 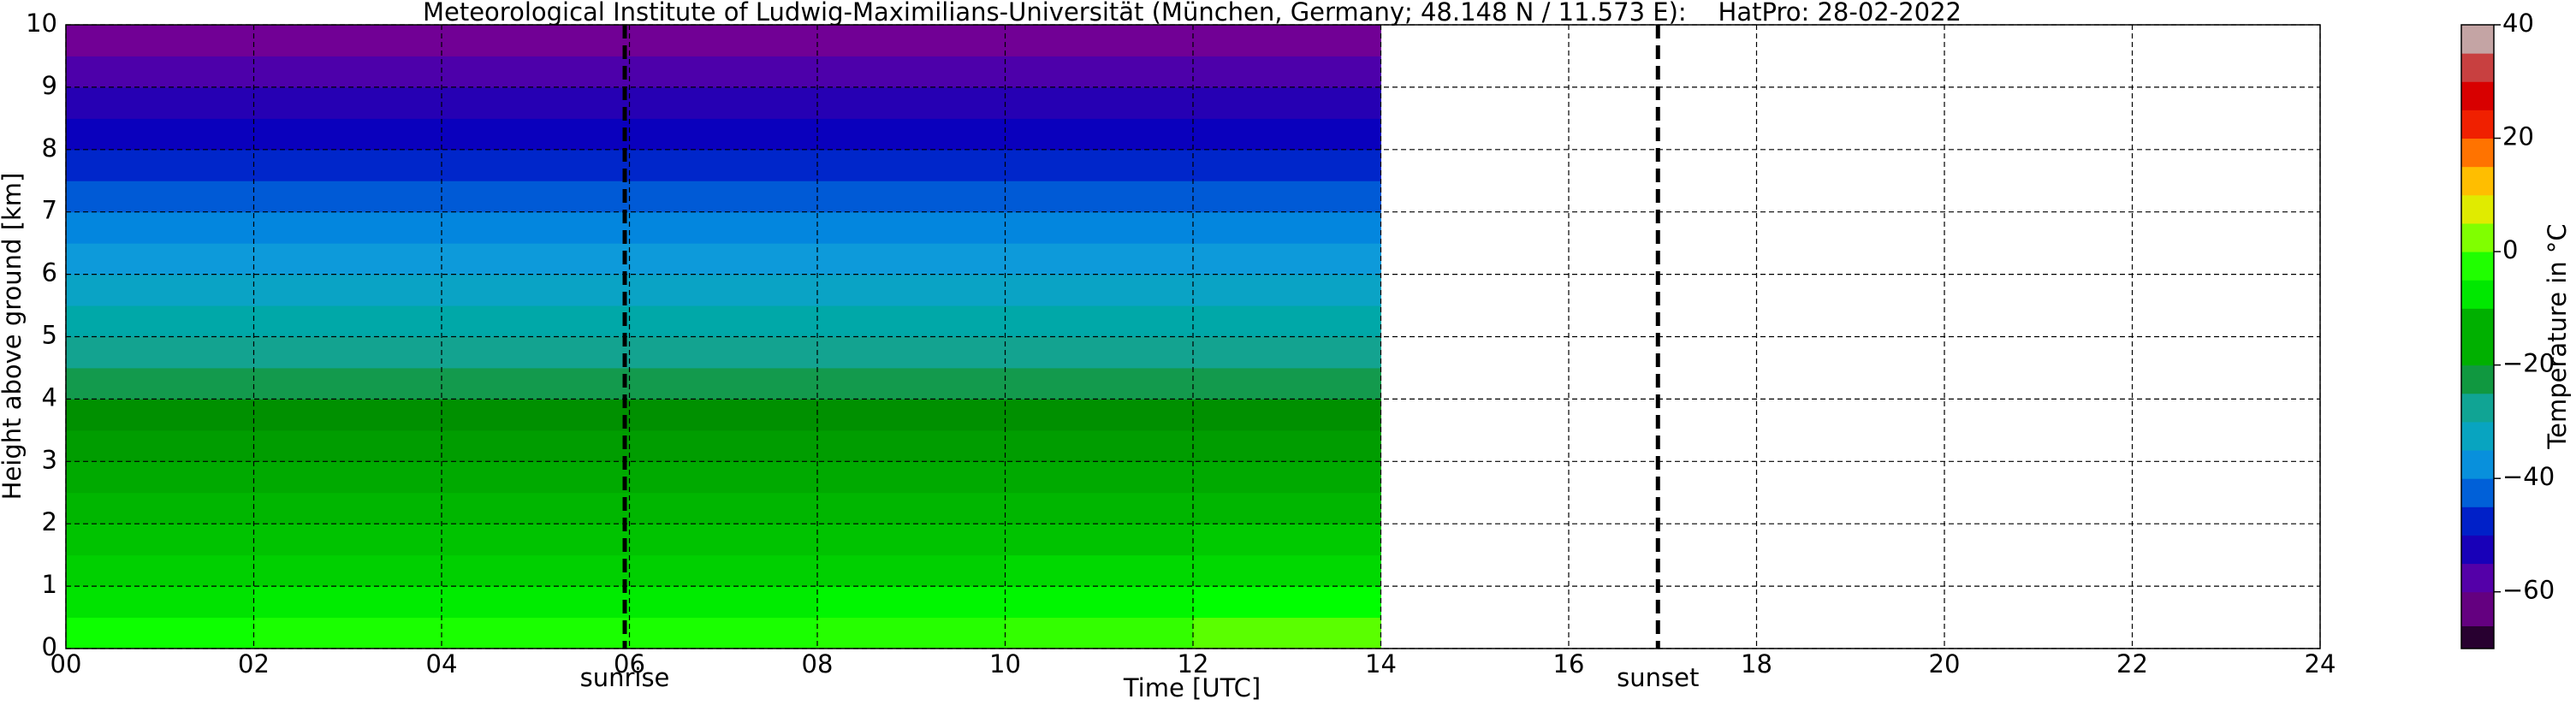 I want to click on colorbar-frame, so click(x=2477, y=336).